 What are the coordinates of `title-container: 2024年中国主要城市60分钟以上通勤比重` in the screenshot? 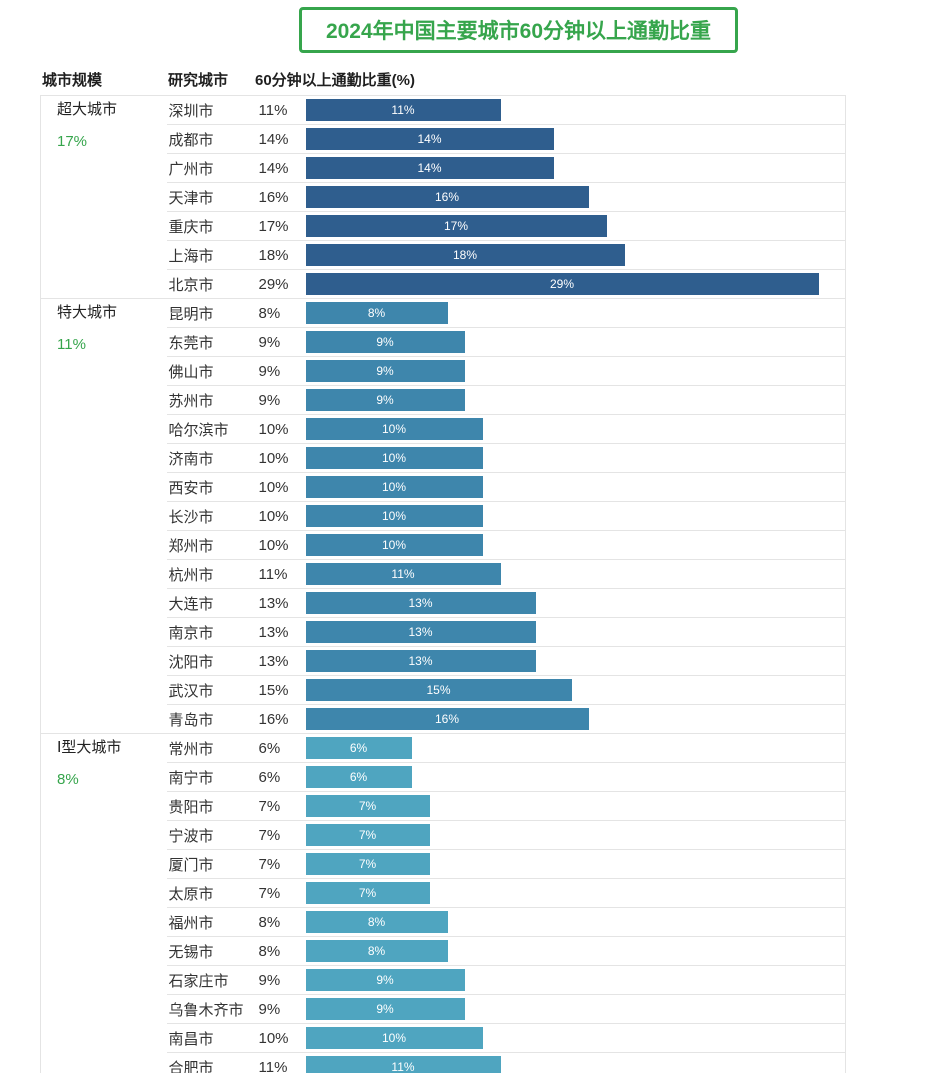 It's located at (473, 26).